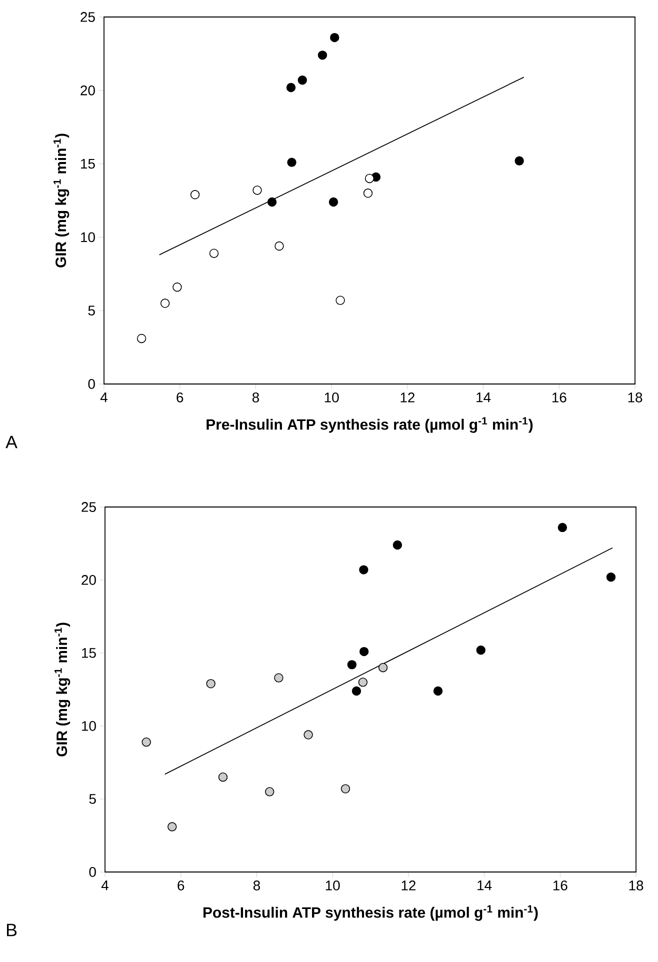 This screenshot has width=658, height=962. What do you see at coordinates (371, 913) in the screenshot?
I see `x-axis-title: Post-Insulin ATP synthesis rate (µmol g$^{-1}$ min$^{-1}$)` at bounding box center [371, 913].